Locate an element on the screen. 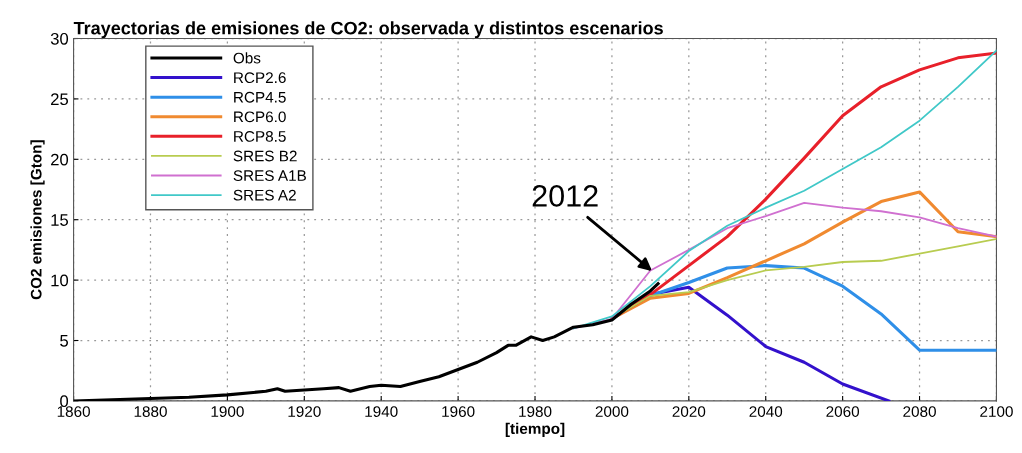 The height and width of the screenshot is (453, 1022). x-tick-label: 1920 is located at coordinates (304, 411).